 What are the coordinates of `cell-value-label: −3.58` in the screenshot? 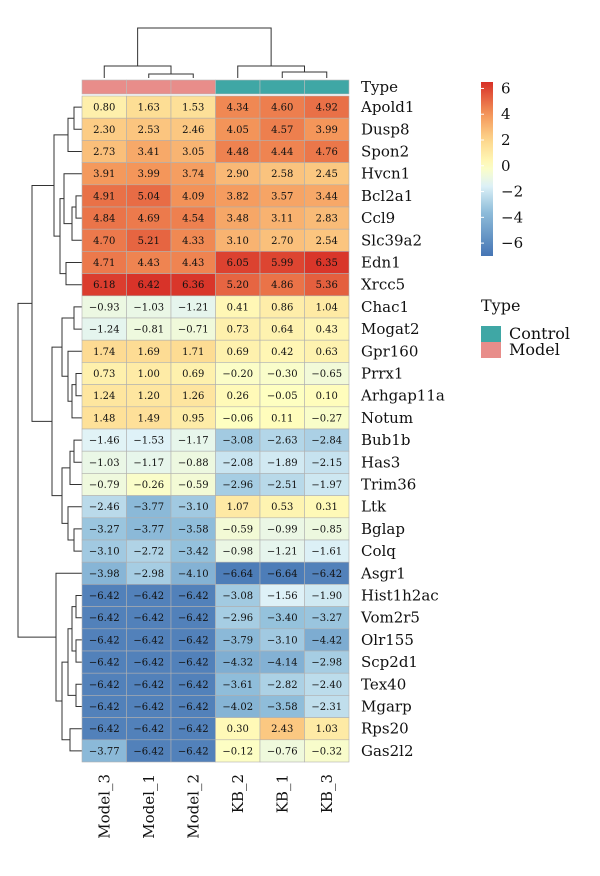 It's located at (193, 529).